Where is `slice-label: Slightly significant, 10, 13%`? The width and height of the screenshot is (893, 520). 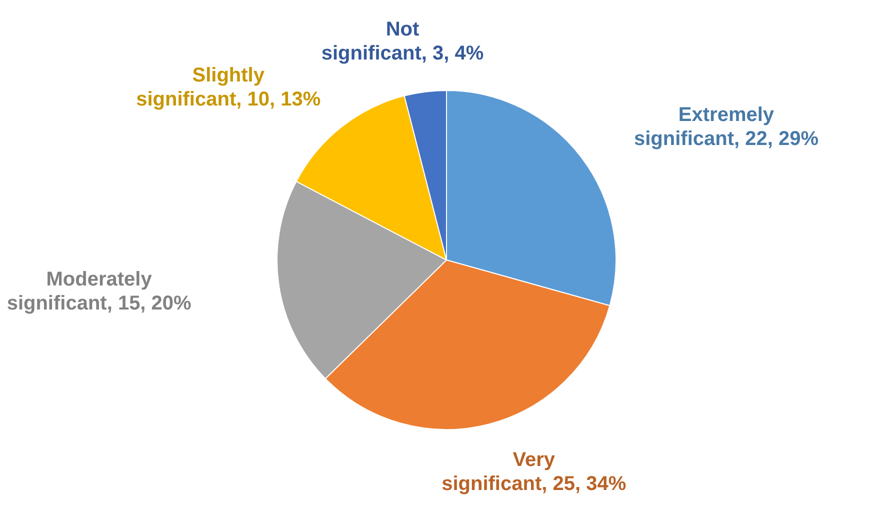 slice-label: Slightly significant, 10, 13% is located at coordinates (228, 87).